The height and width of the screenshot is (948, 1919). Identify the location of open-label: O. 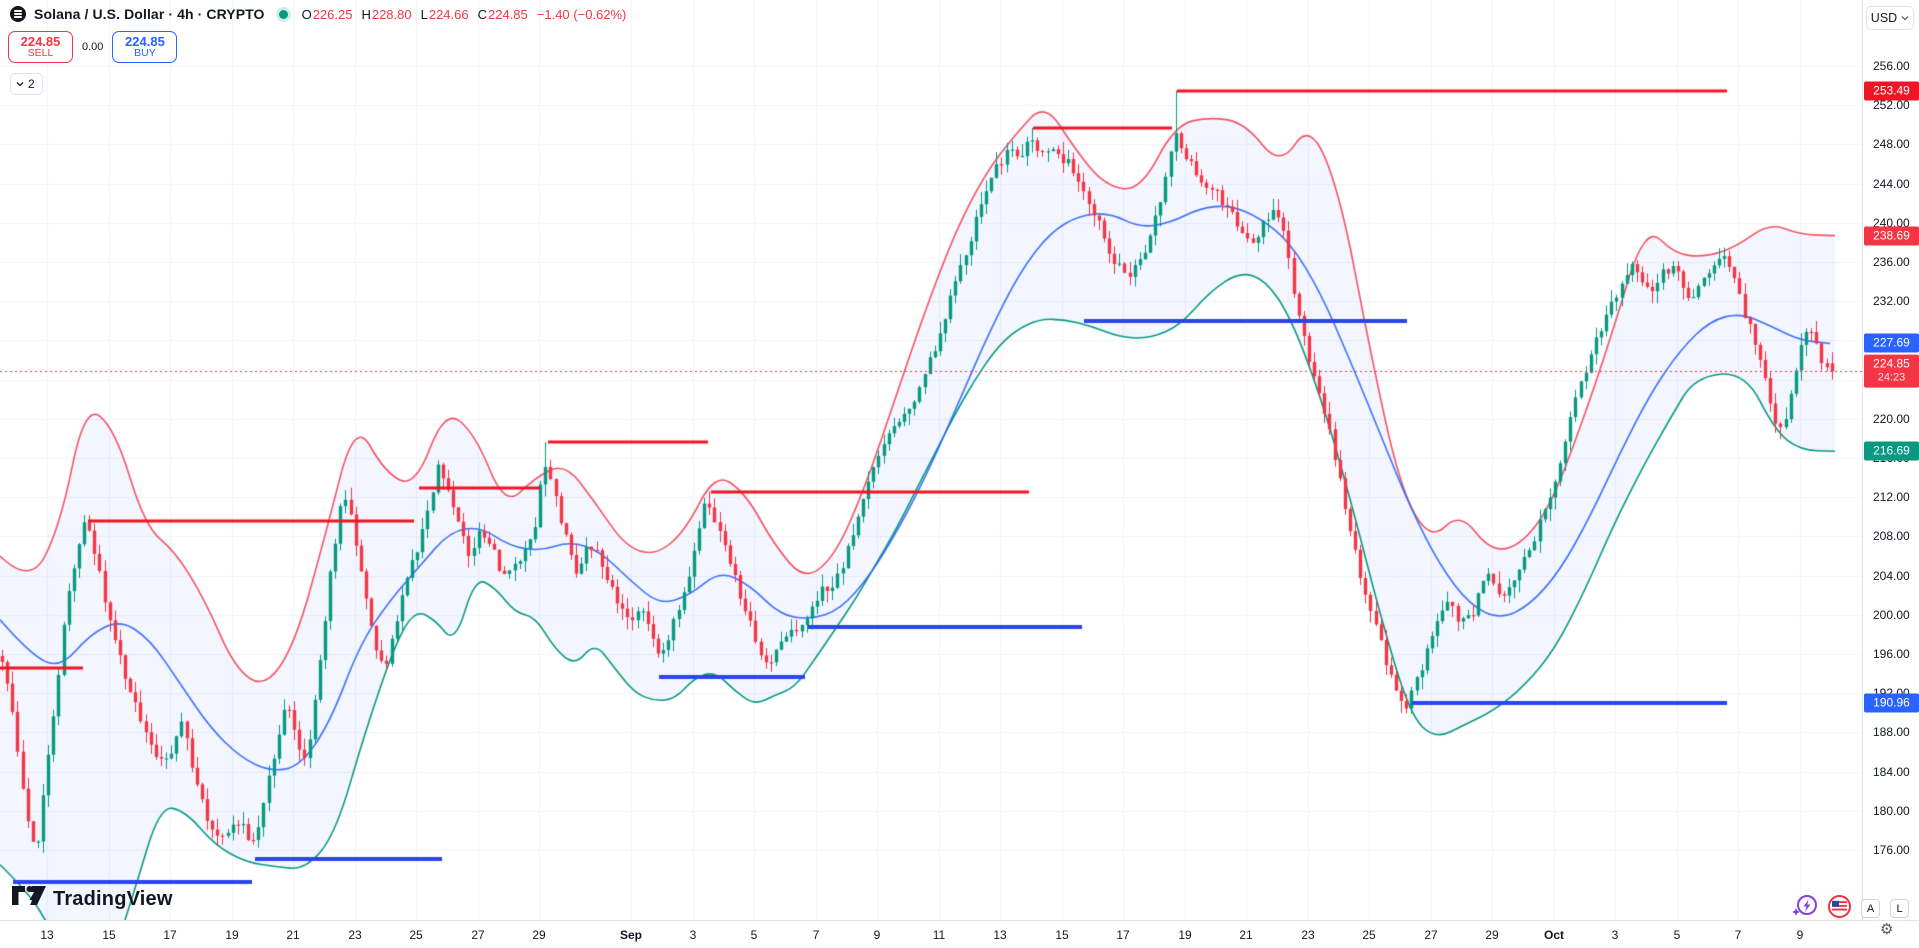
(306, 14).